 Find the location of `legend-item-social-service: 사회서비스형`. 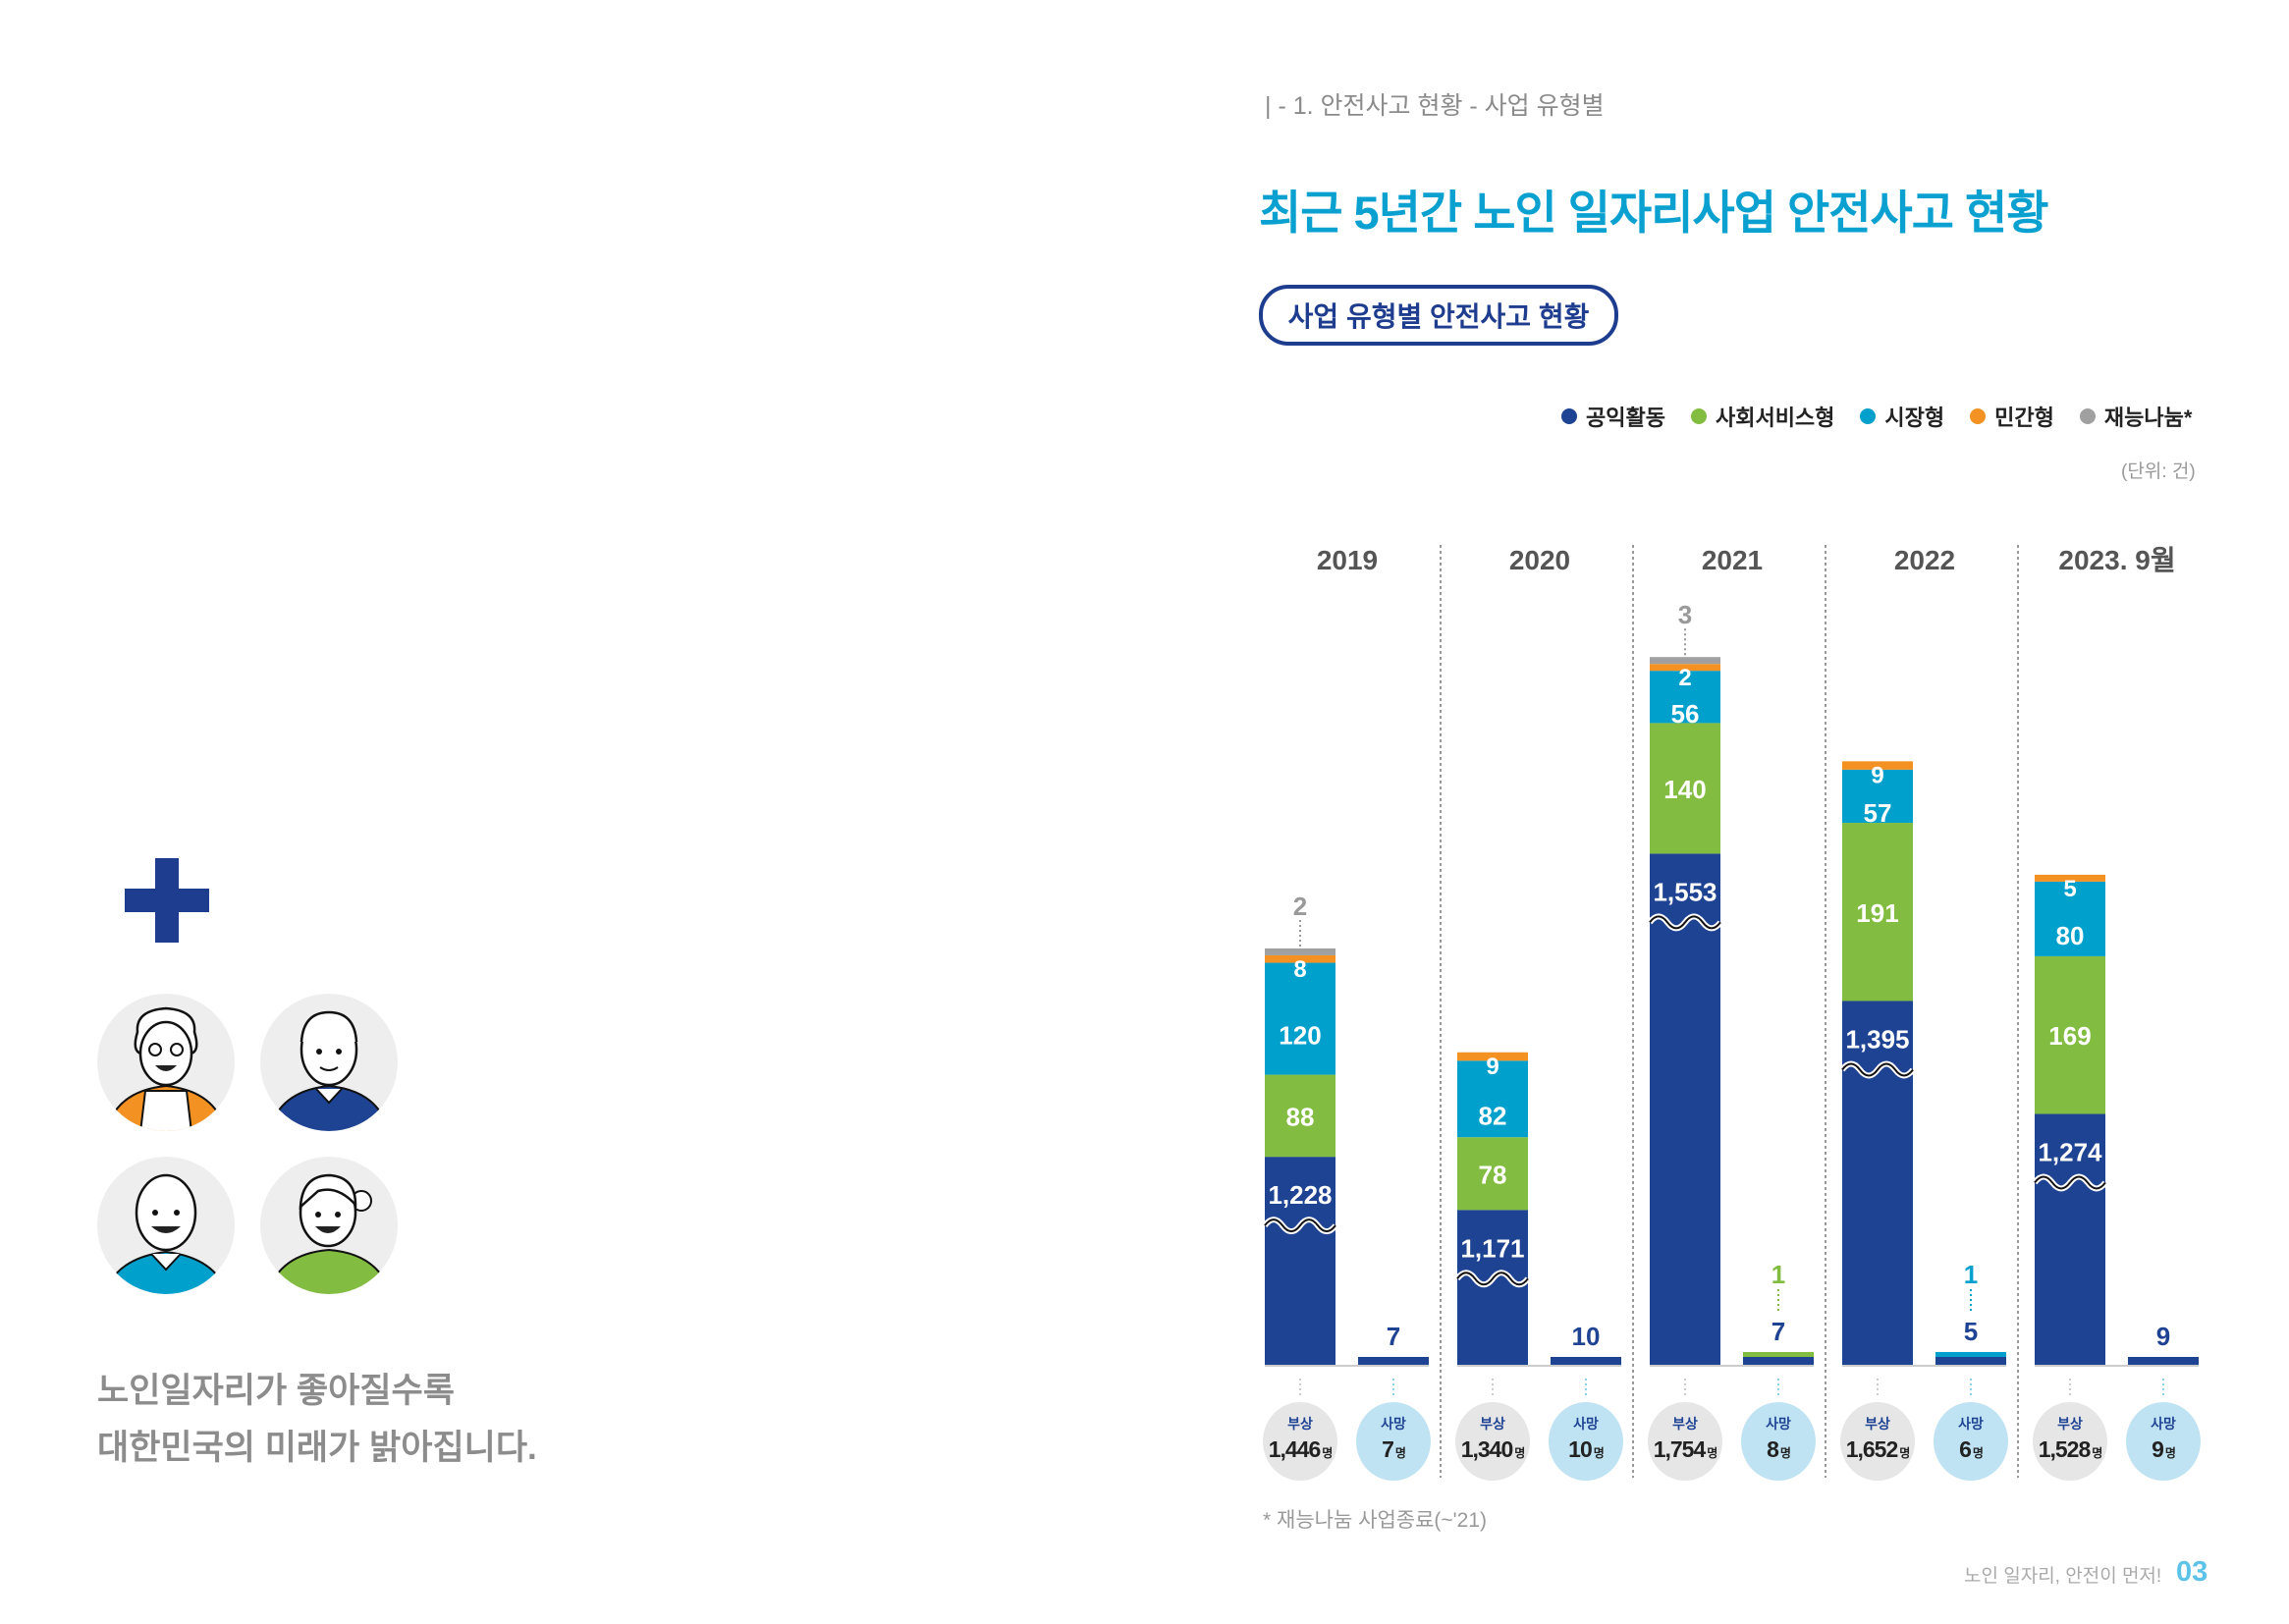

legend-item-social-service: 사회서비스형 is located at coordinates (1762, 416).